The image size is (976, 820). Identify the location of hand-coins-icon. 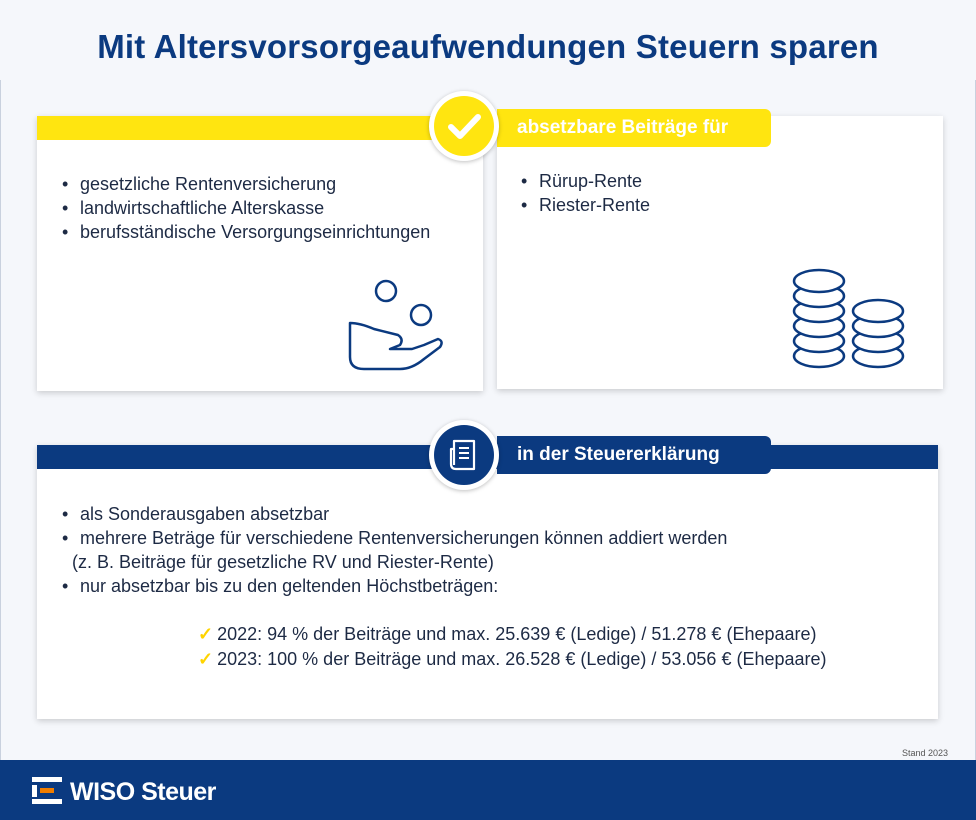
(395, 325).